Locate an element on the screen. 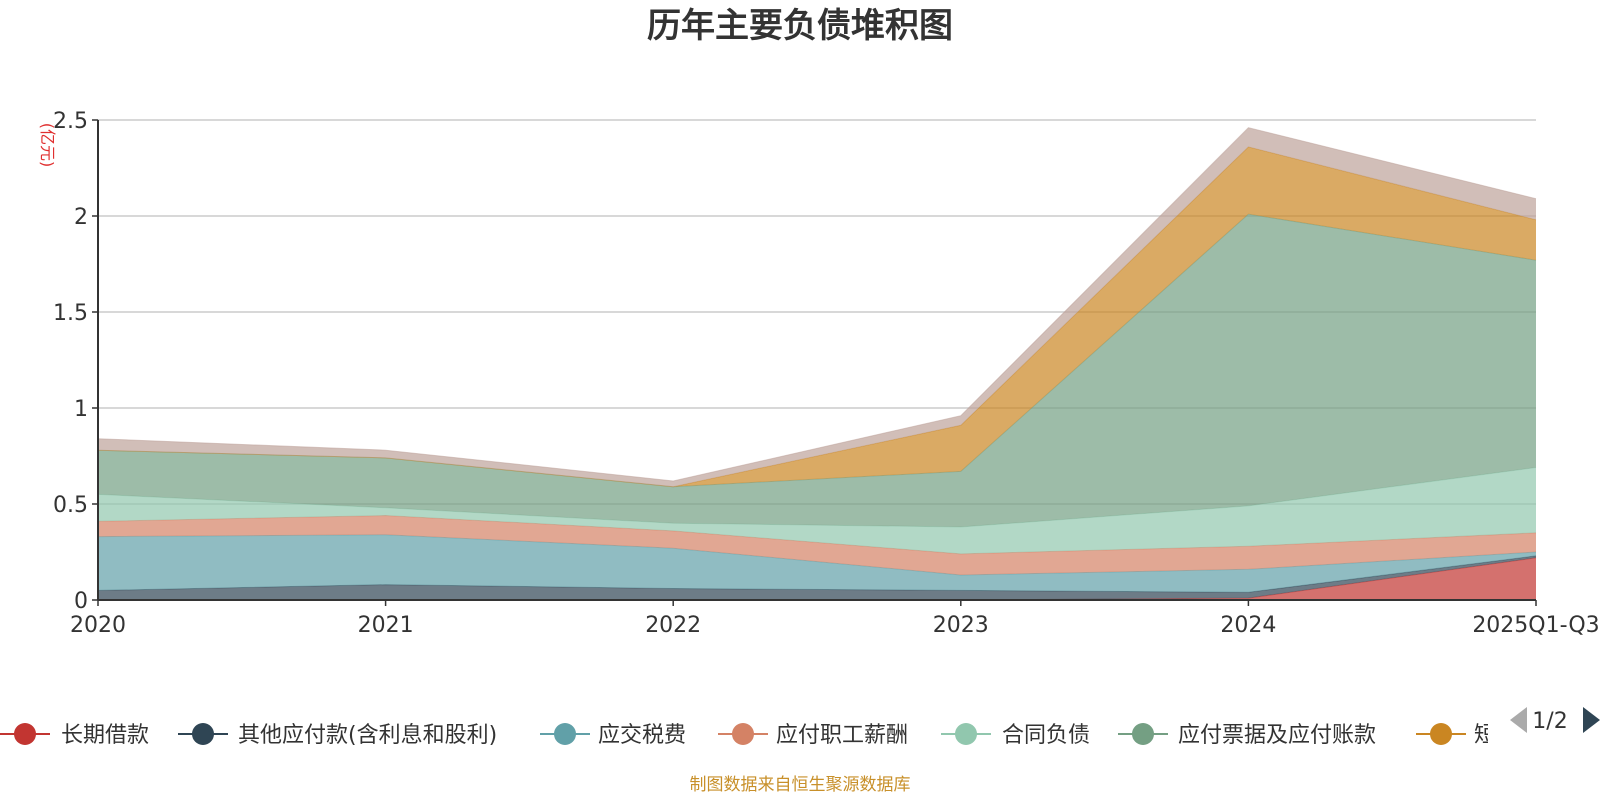 The image size is (1600, 800). x-tick-label-2: 2022 is located at coordinates (673, 625).